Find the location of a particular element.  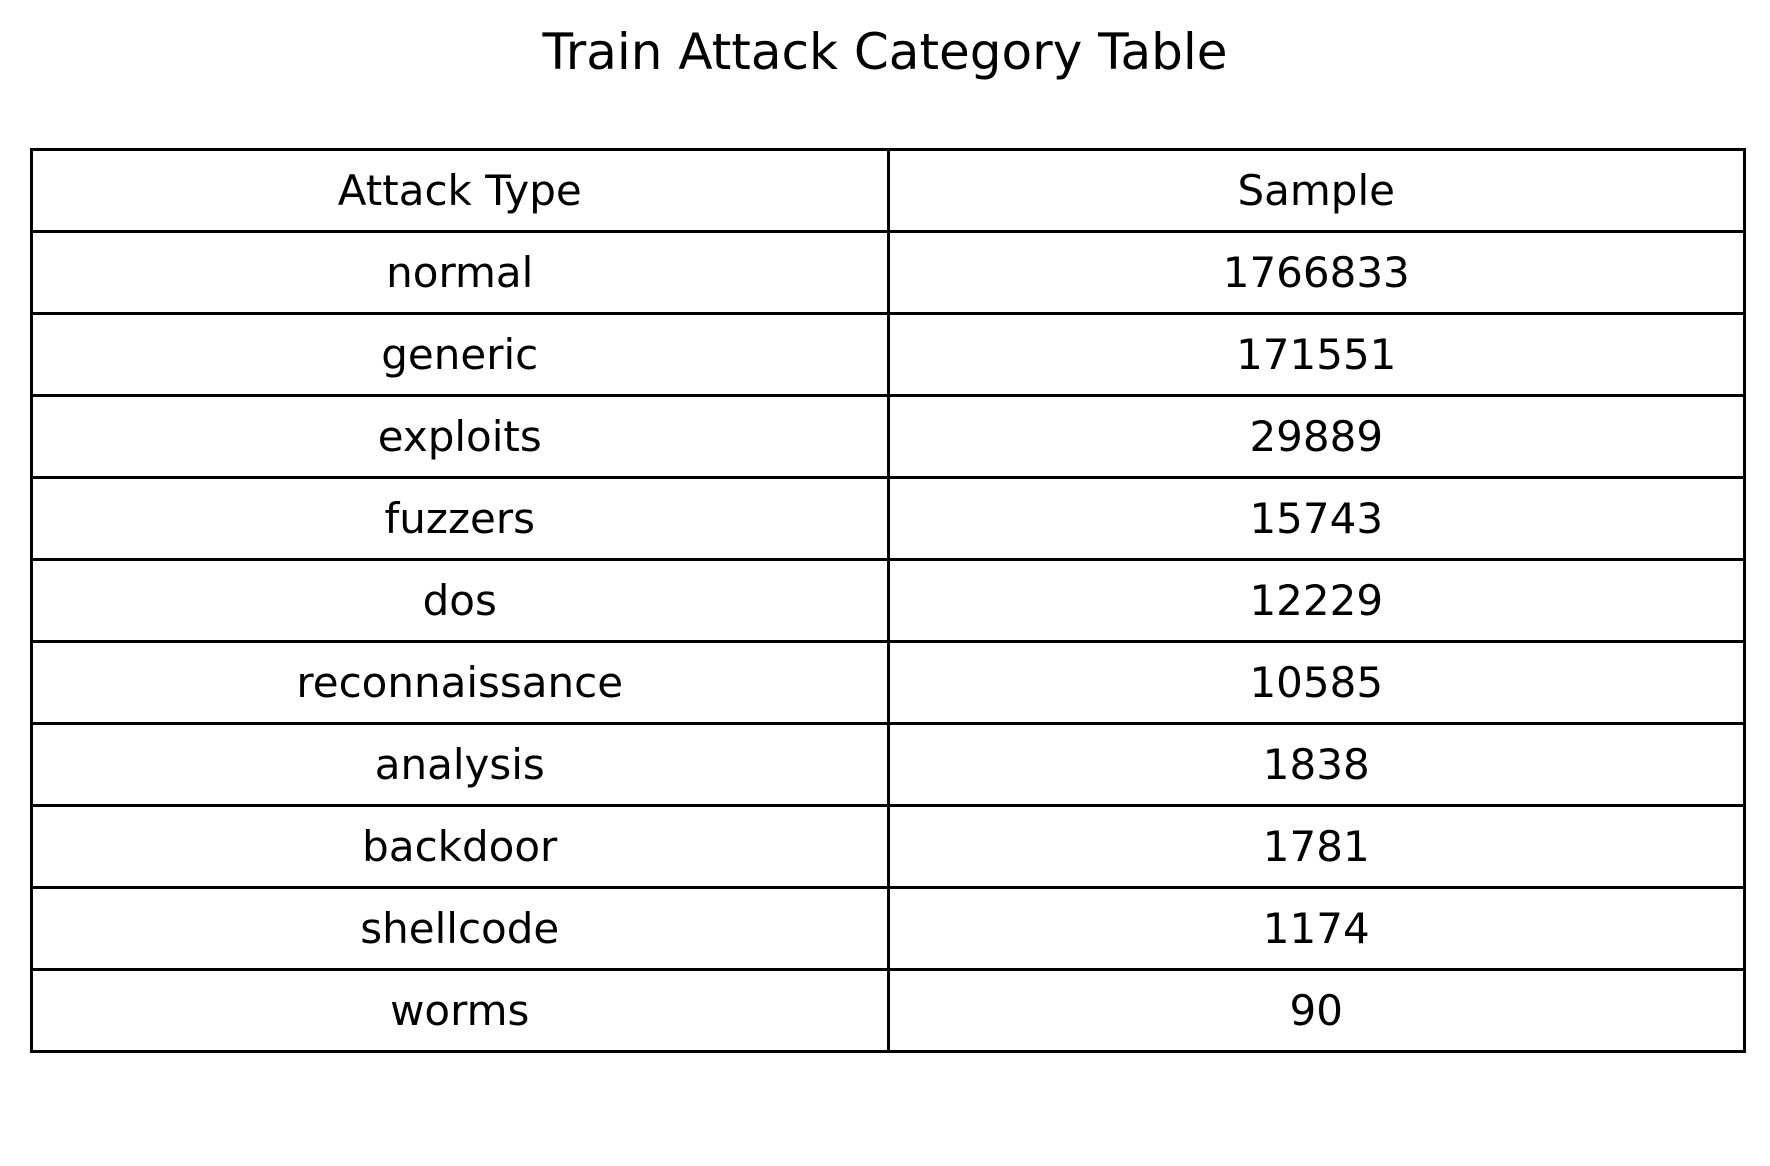

attack-type-cell: normal is located at coordinates (460, 272).